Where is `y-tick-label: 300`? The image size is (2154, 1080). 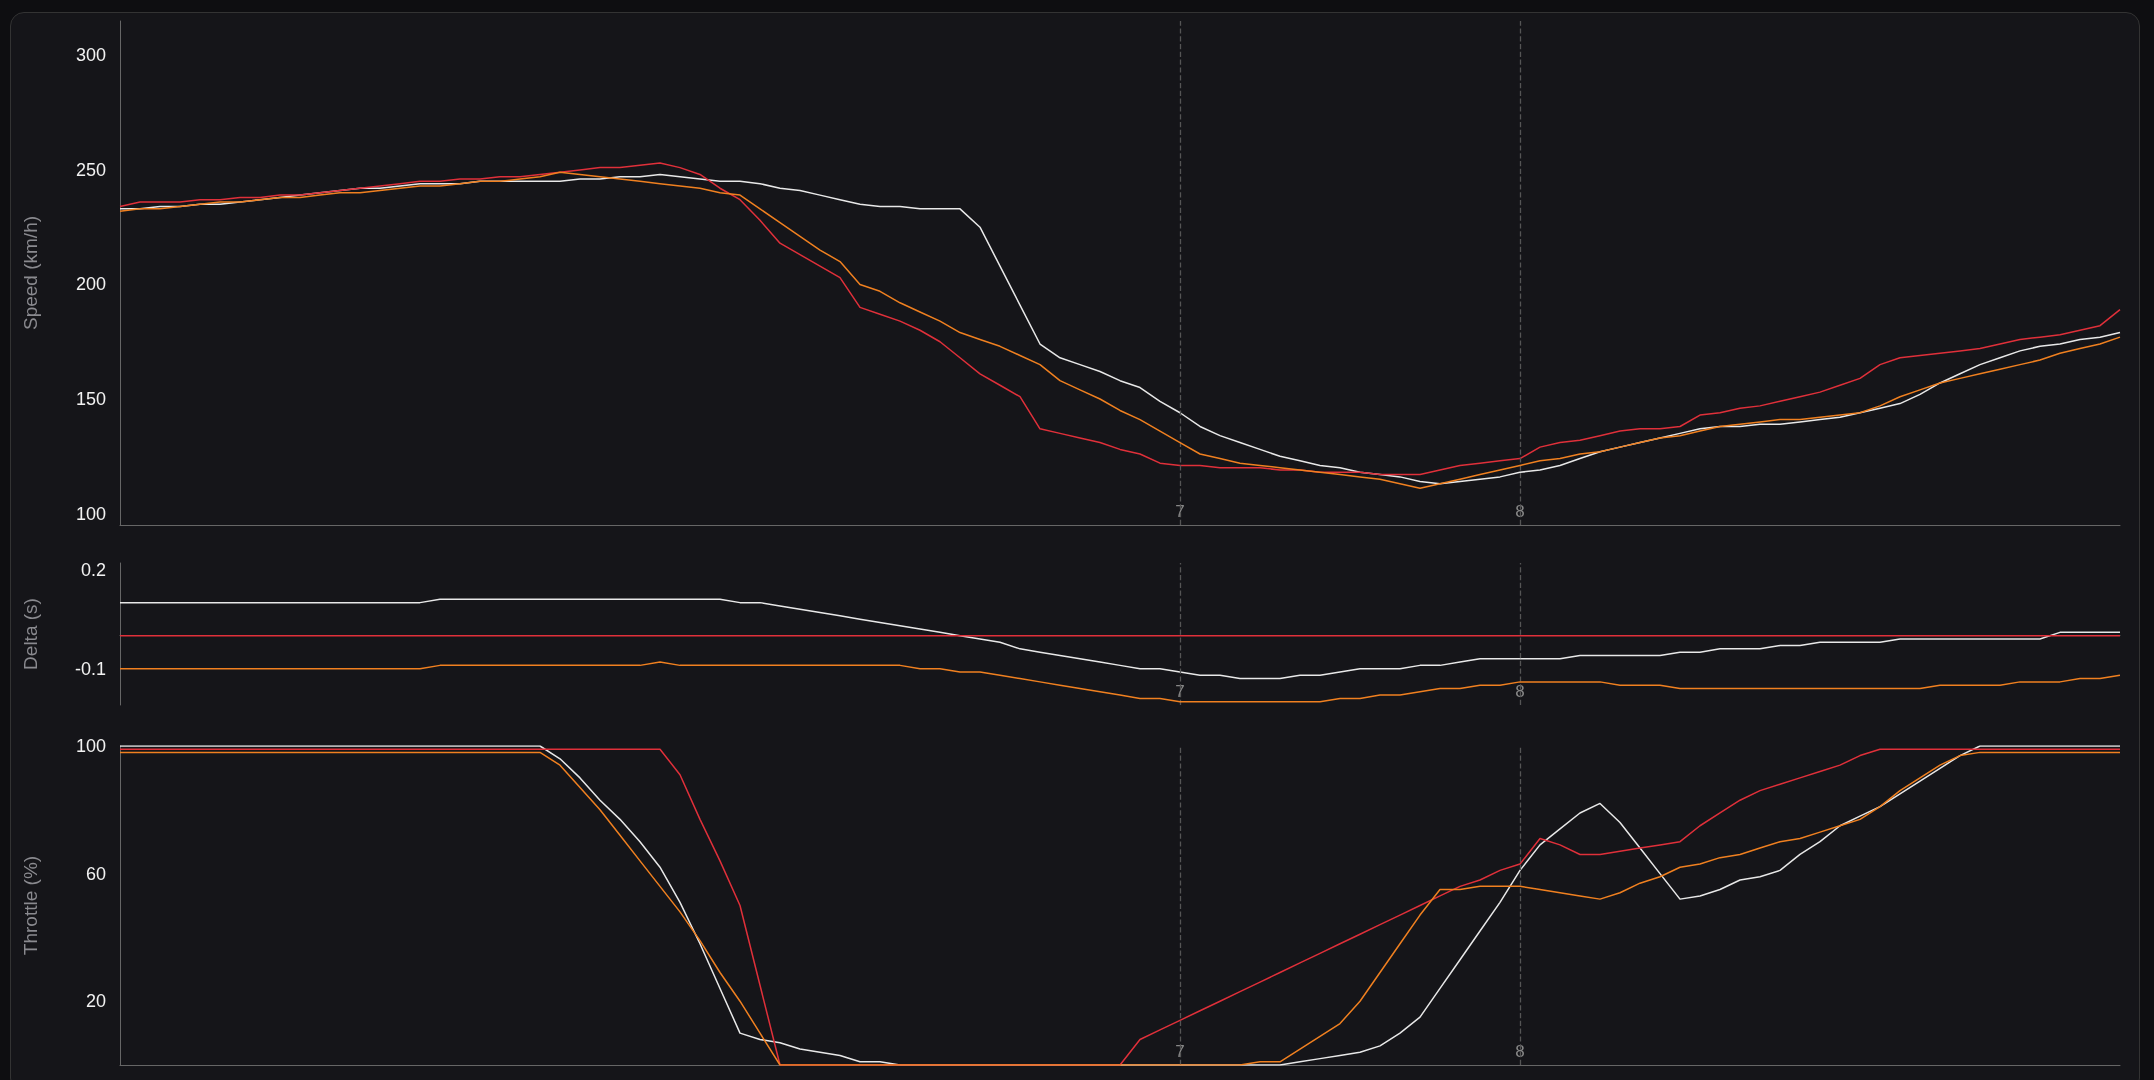
y-tick-label: 300 is located at coordinates (90, 55).